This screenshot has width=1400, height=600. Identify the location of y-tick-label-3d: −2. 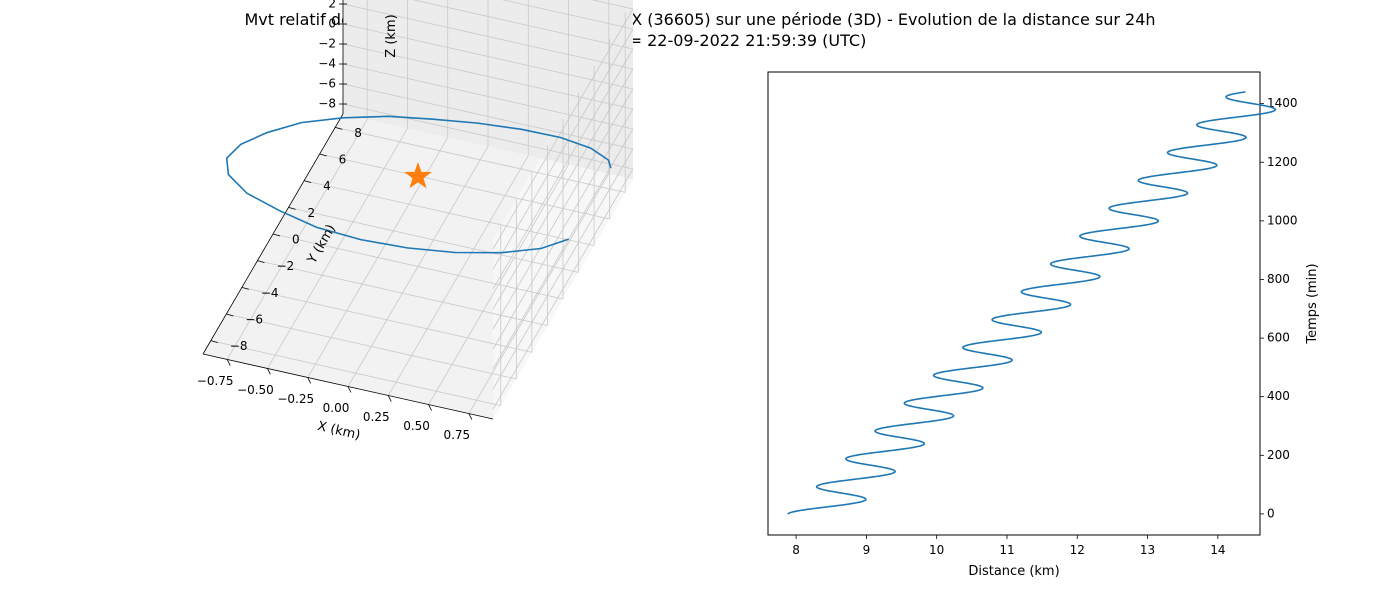
(285, 266).